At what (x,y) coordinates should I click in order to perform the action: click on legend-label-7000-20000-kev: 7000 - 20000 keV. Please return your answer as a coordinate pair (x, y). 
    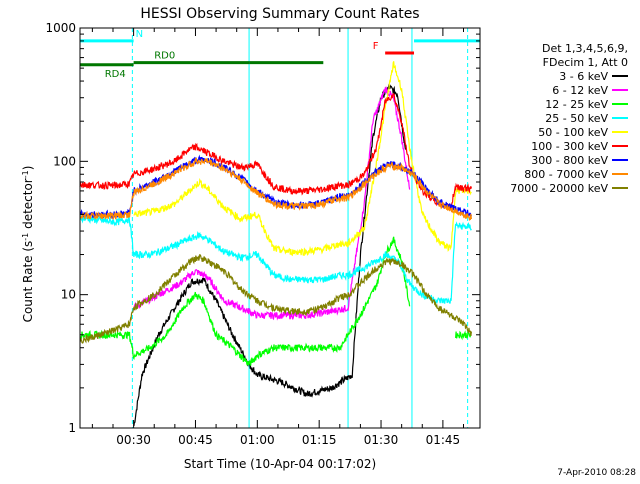
    Looking at the image, I should click on (559, 188).